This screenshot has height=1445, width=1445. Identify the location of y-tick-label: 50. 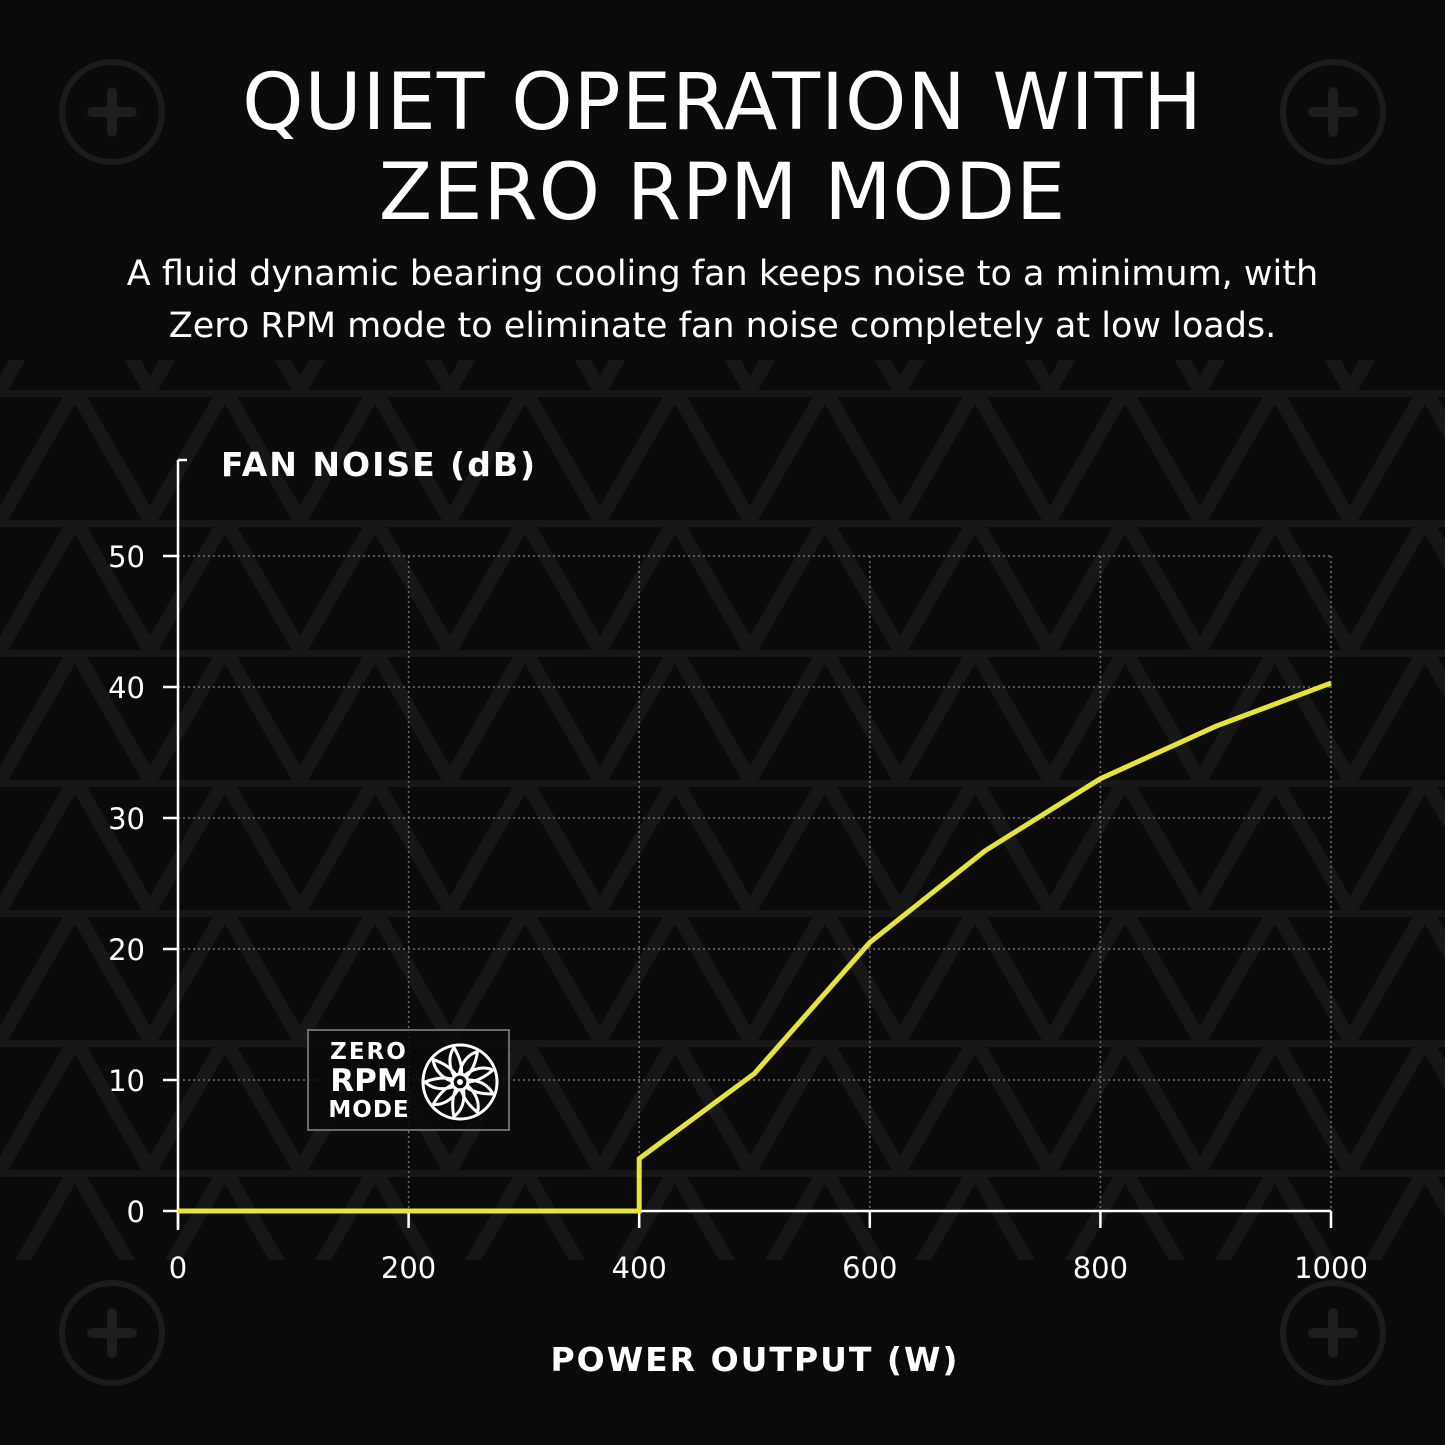
(126, 557).